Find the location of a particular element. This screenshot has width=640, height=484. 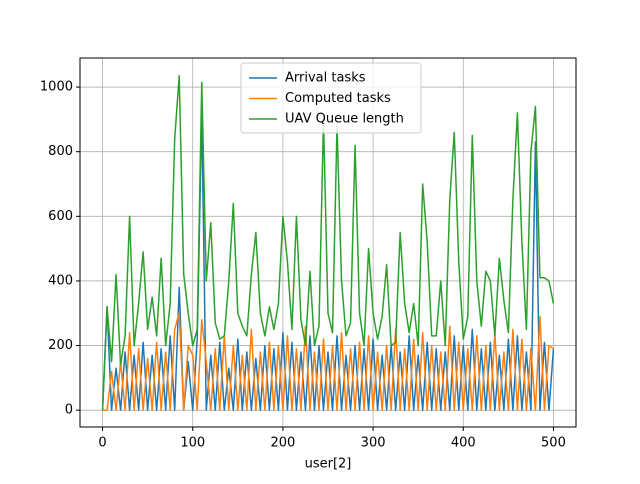

data-line is located at coordinates (328, 361).